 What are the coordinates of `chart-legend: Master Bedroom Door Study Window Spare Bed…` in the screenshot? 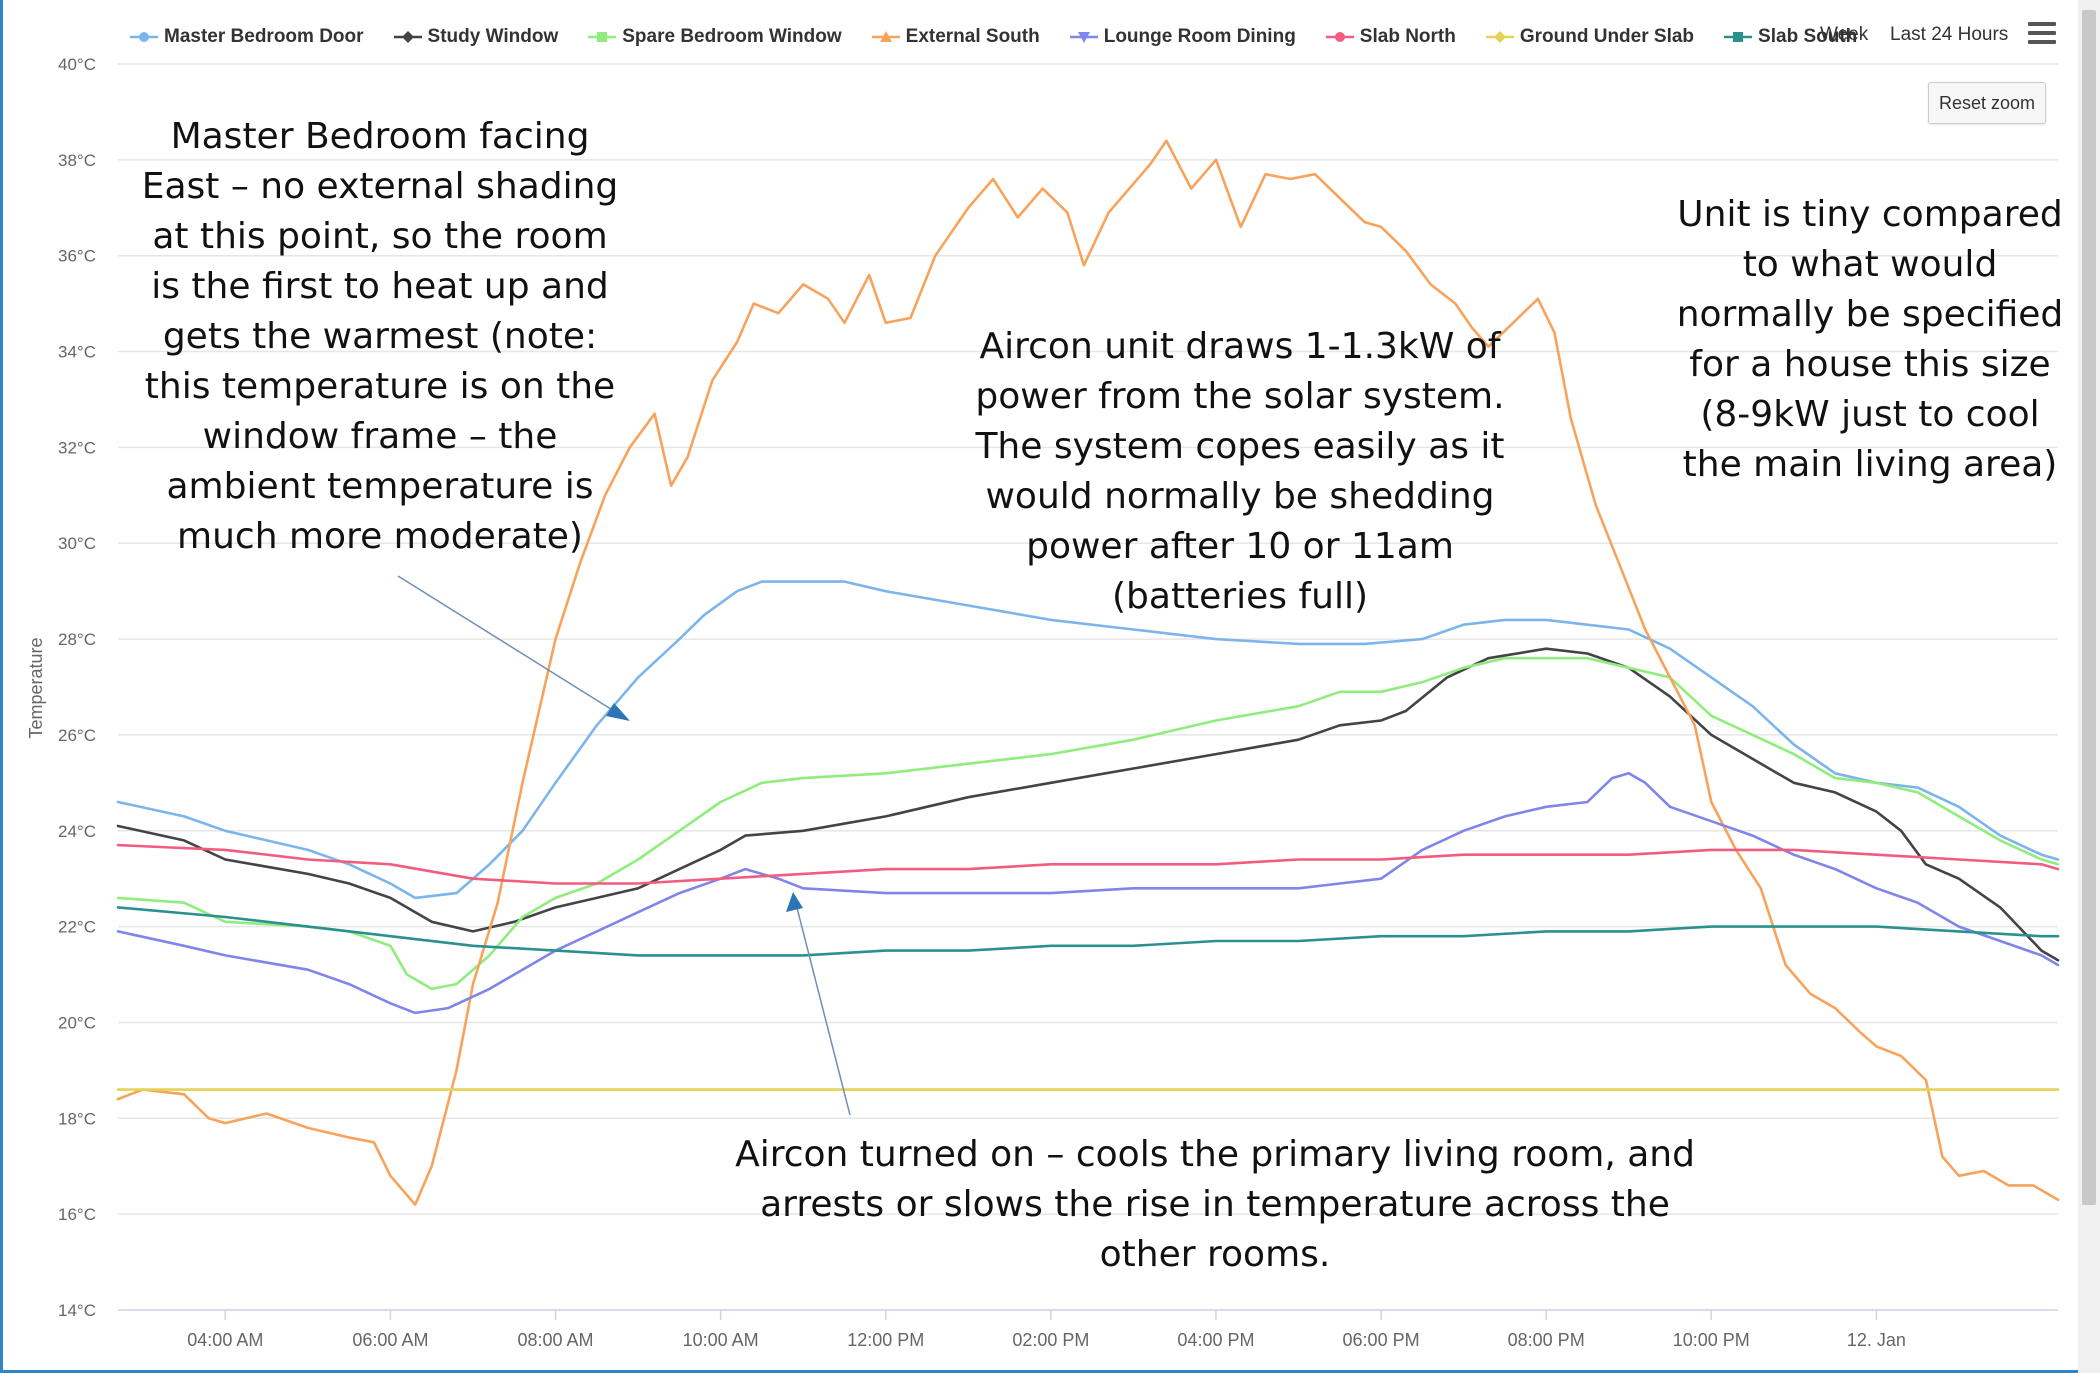 It's located at (1008, 37).